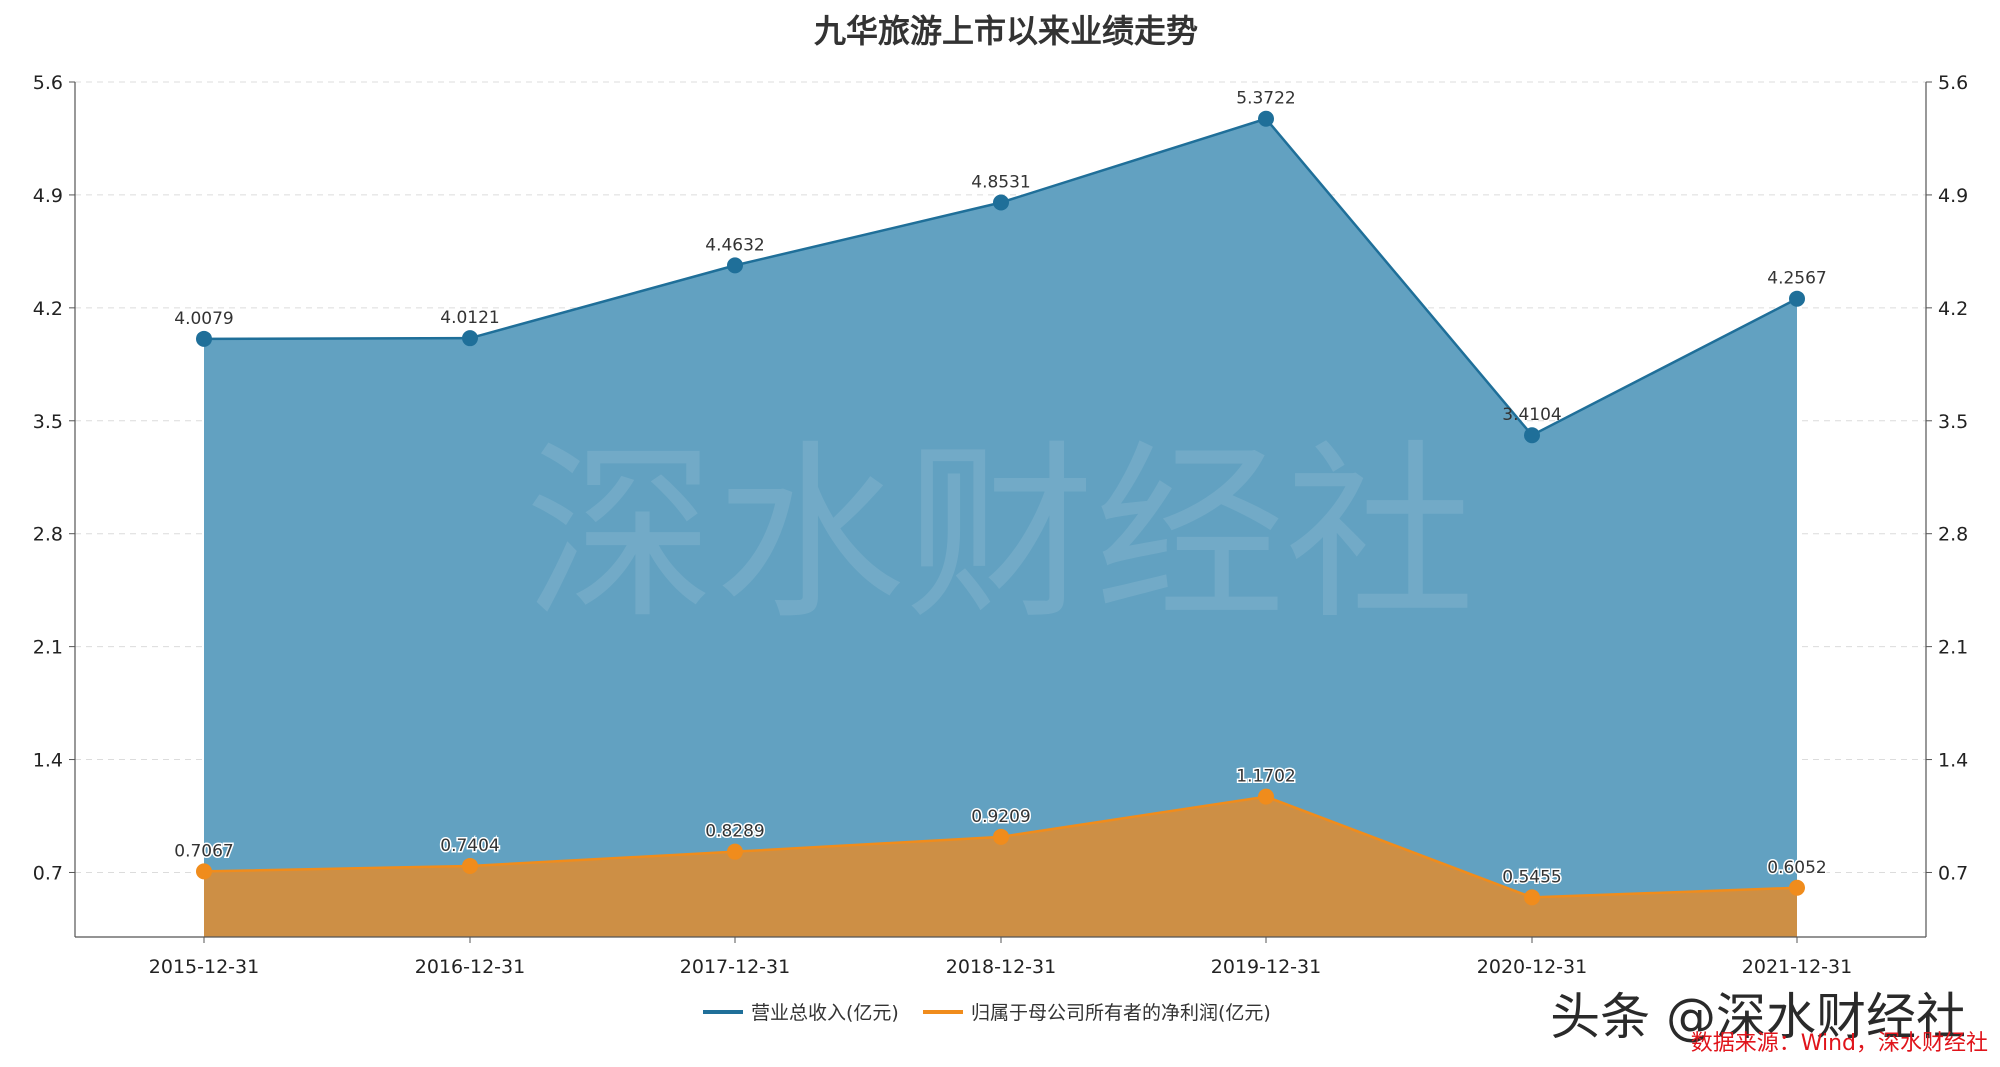  Describe the element at coordinates (1121, 1013) in the screenshot. I see `legend-label-net-profit: 归属于母公司所有者的净利润(亿元)` at that location.